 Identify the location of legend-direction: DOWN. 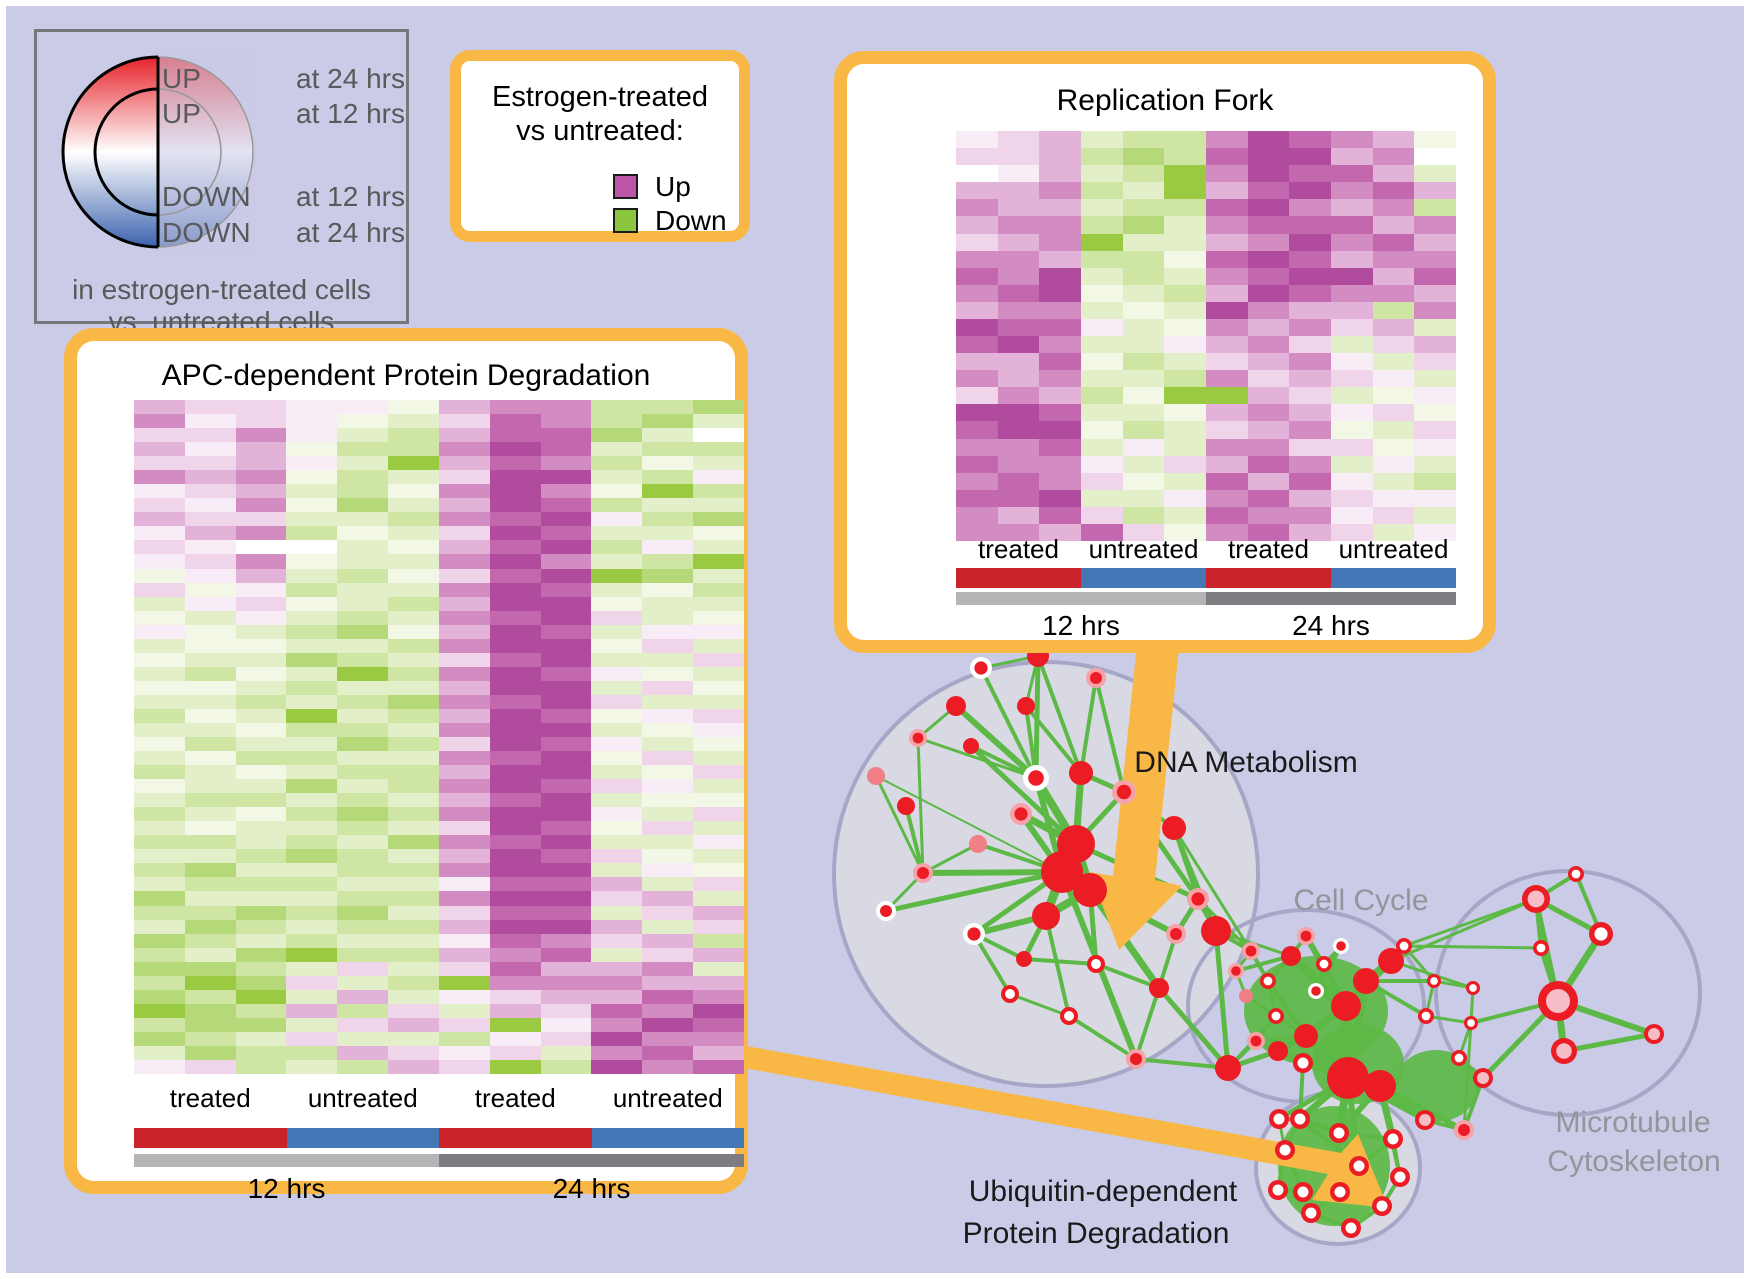
(206, 196).